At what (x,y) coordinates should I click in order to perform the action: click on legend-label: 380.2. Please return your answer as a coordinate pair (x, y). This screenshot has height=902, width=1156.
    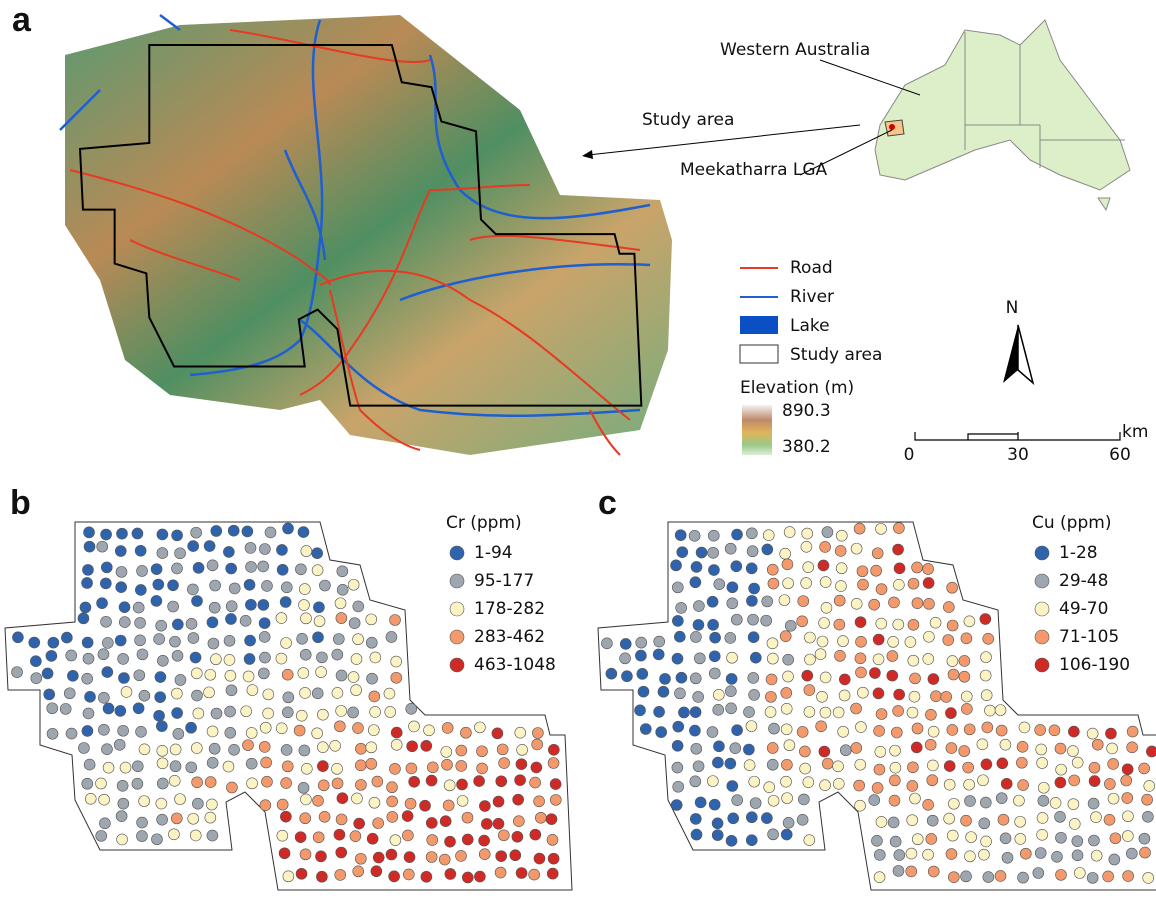
    Looking at the image, I should click on (806, 447).